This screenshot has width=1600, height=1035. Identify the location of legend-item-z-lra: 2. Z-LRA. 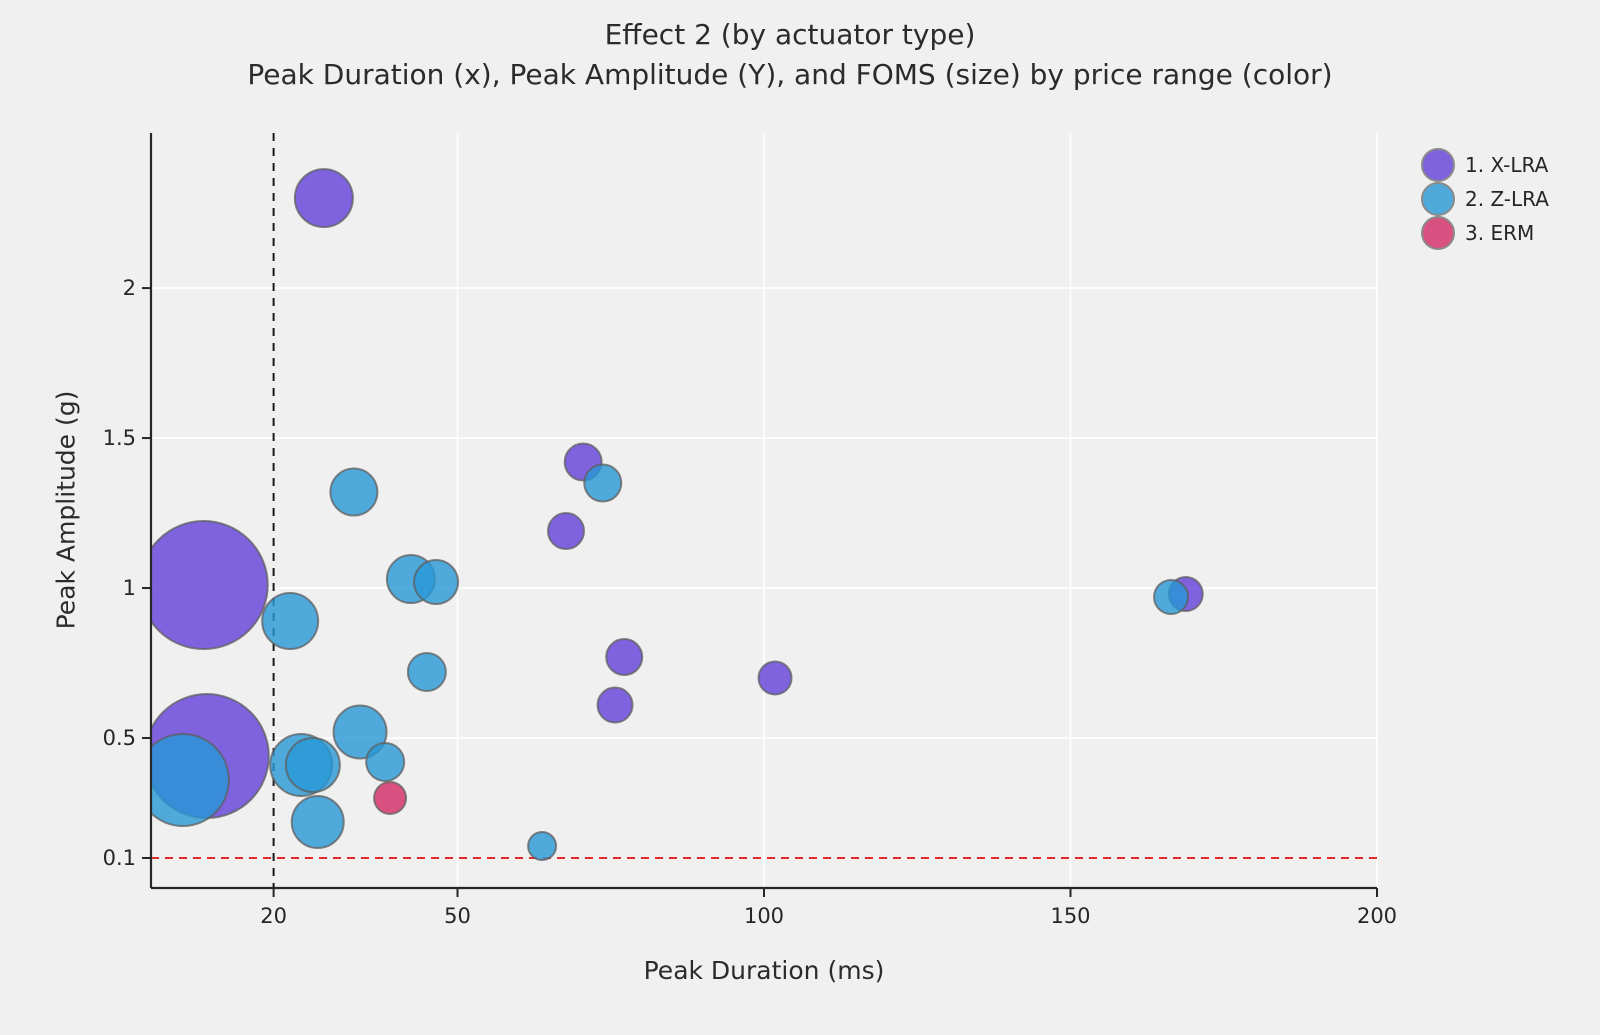
(1485, 199).